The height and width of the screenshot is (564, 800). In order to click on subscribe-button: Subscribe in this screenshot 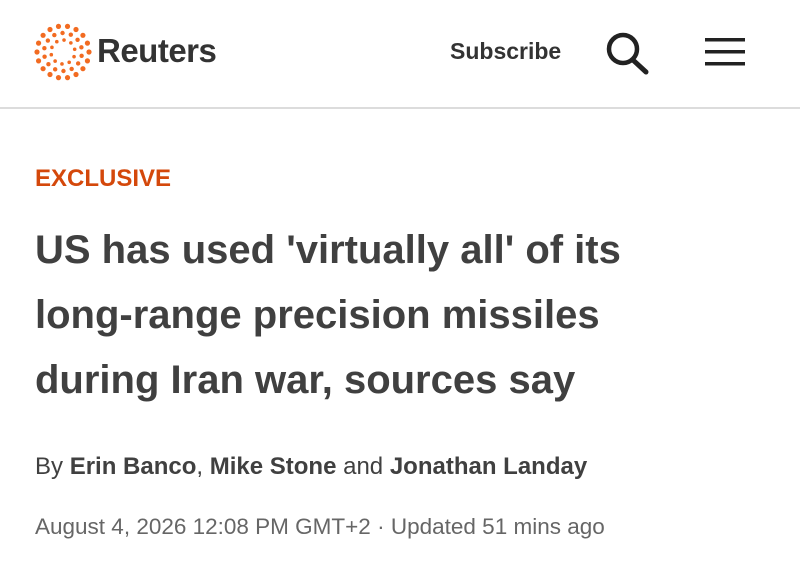, I will do `click(506, 51)`.